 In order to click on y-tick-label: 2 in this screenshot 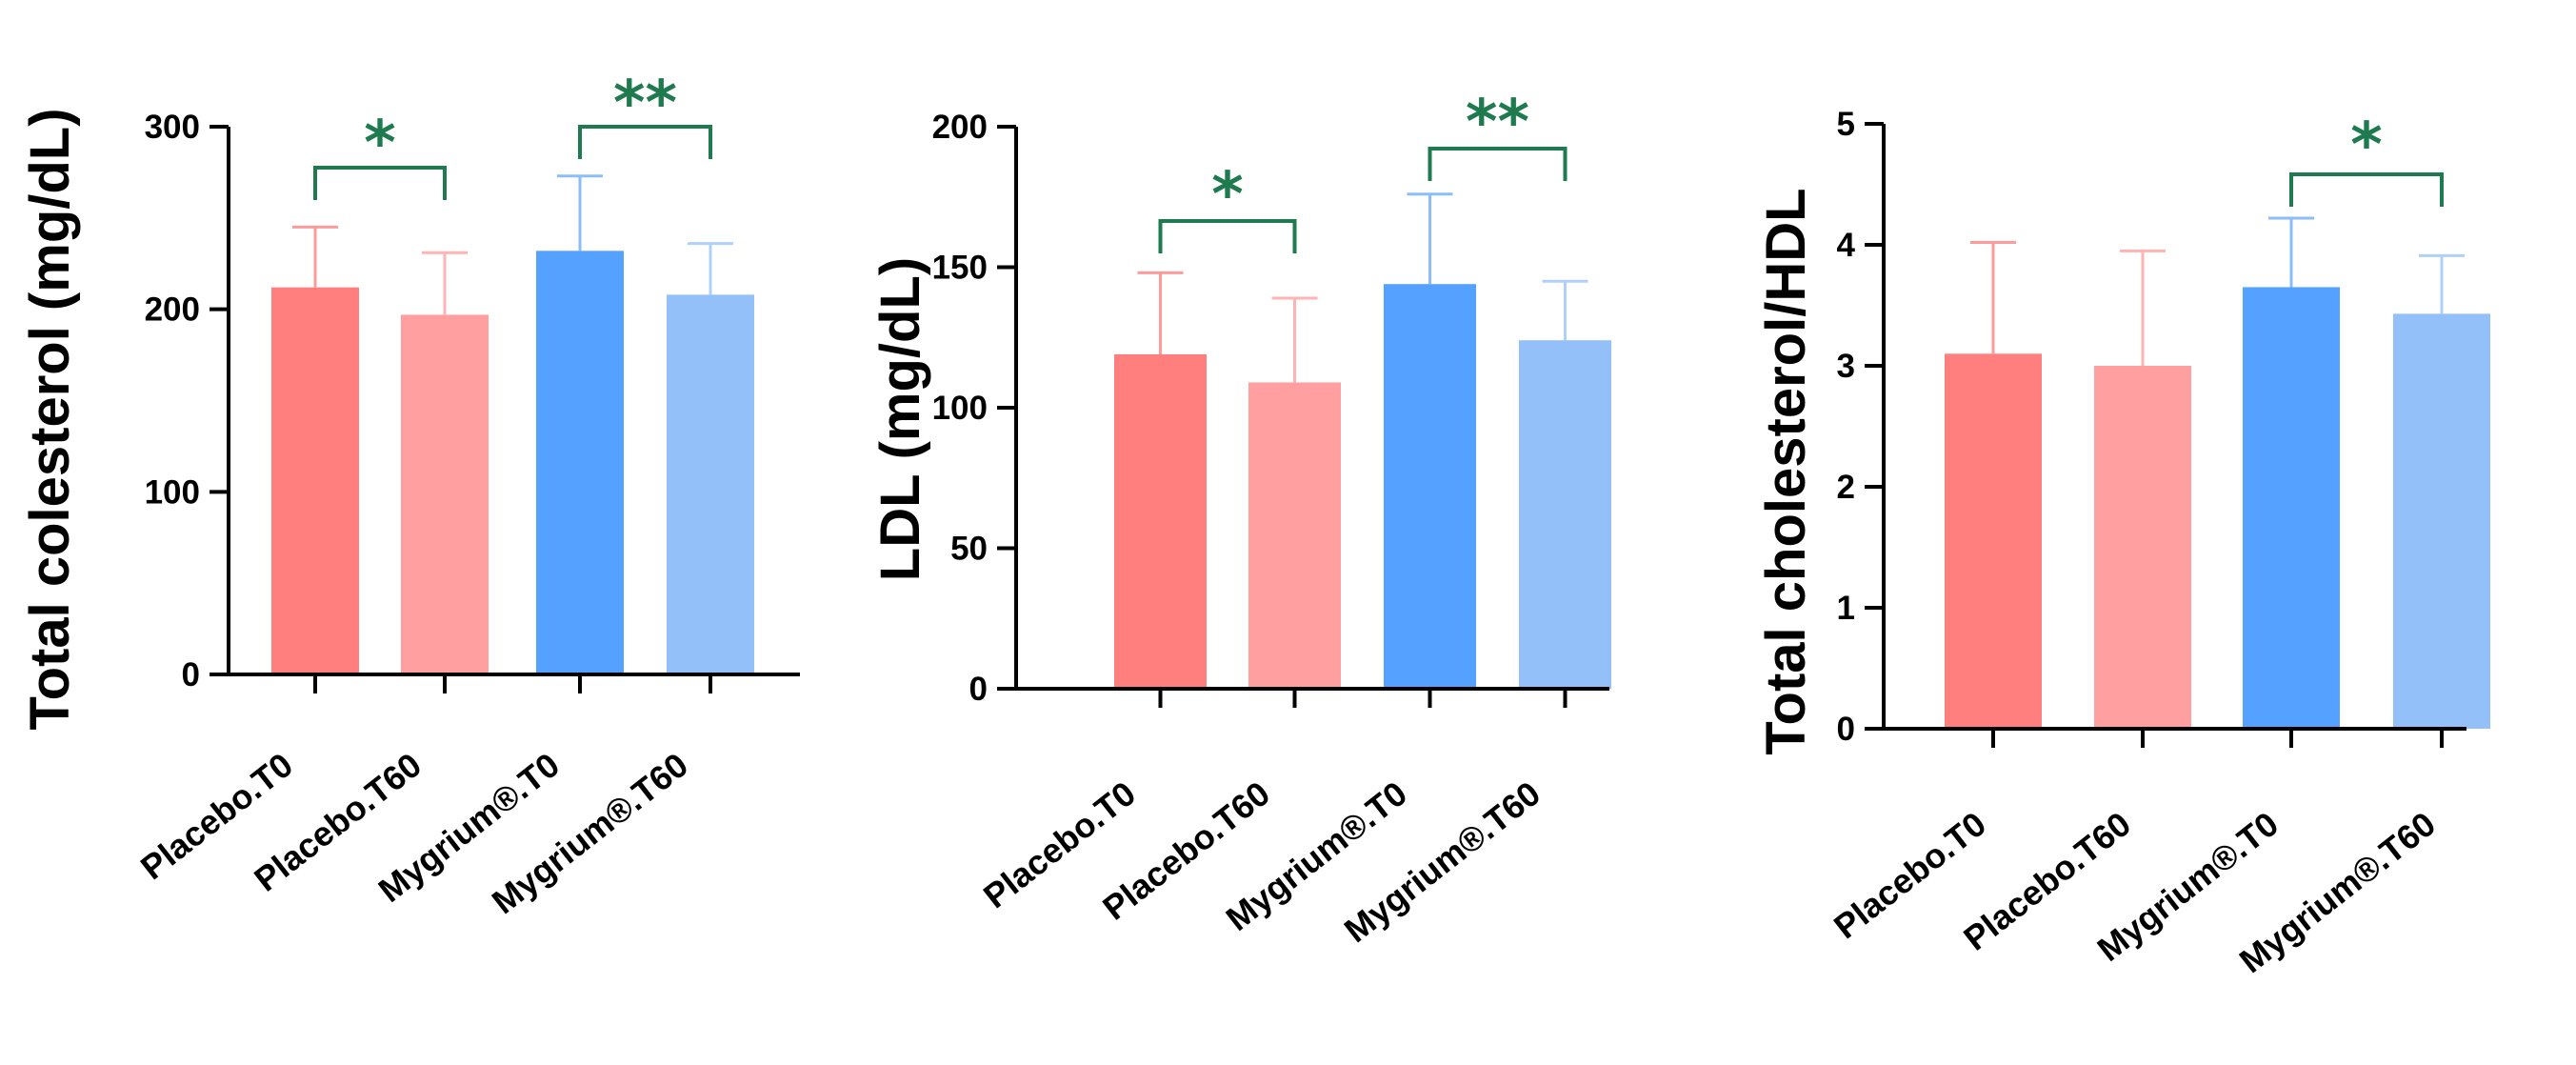, I will do `click(1846, 487)`.